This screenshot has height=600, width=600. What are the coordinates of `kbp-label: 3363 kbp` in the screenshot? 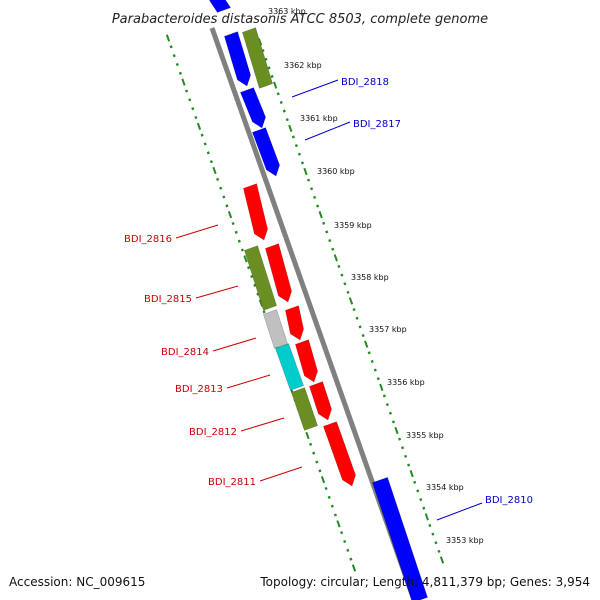 It's located at (287, 11).